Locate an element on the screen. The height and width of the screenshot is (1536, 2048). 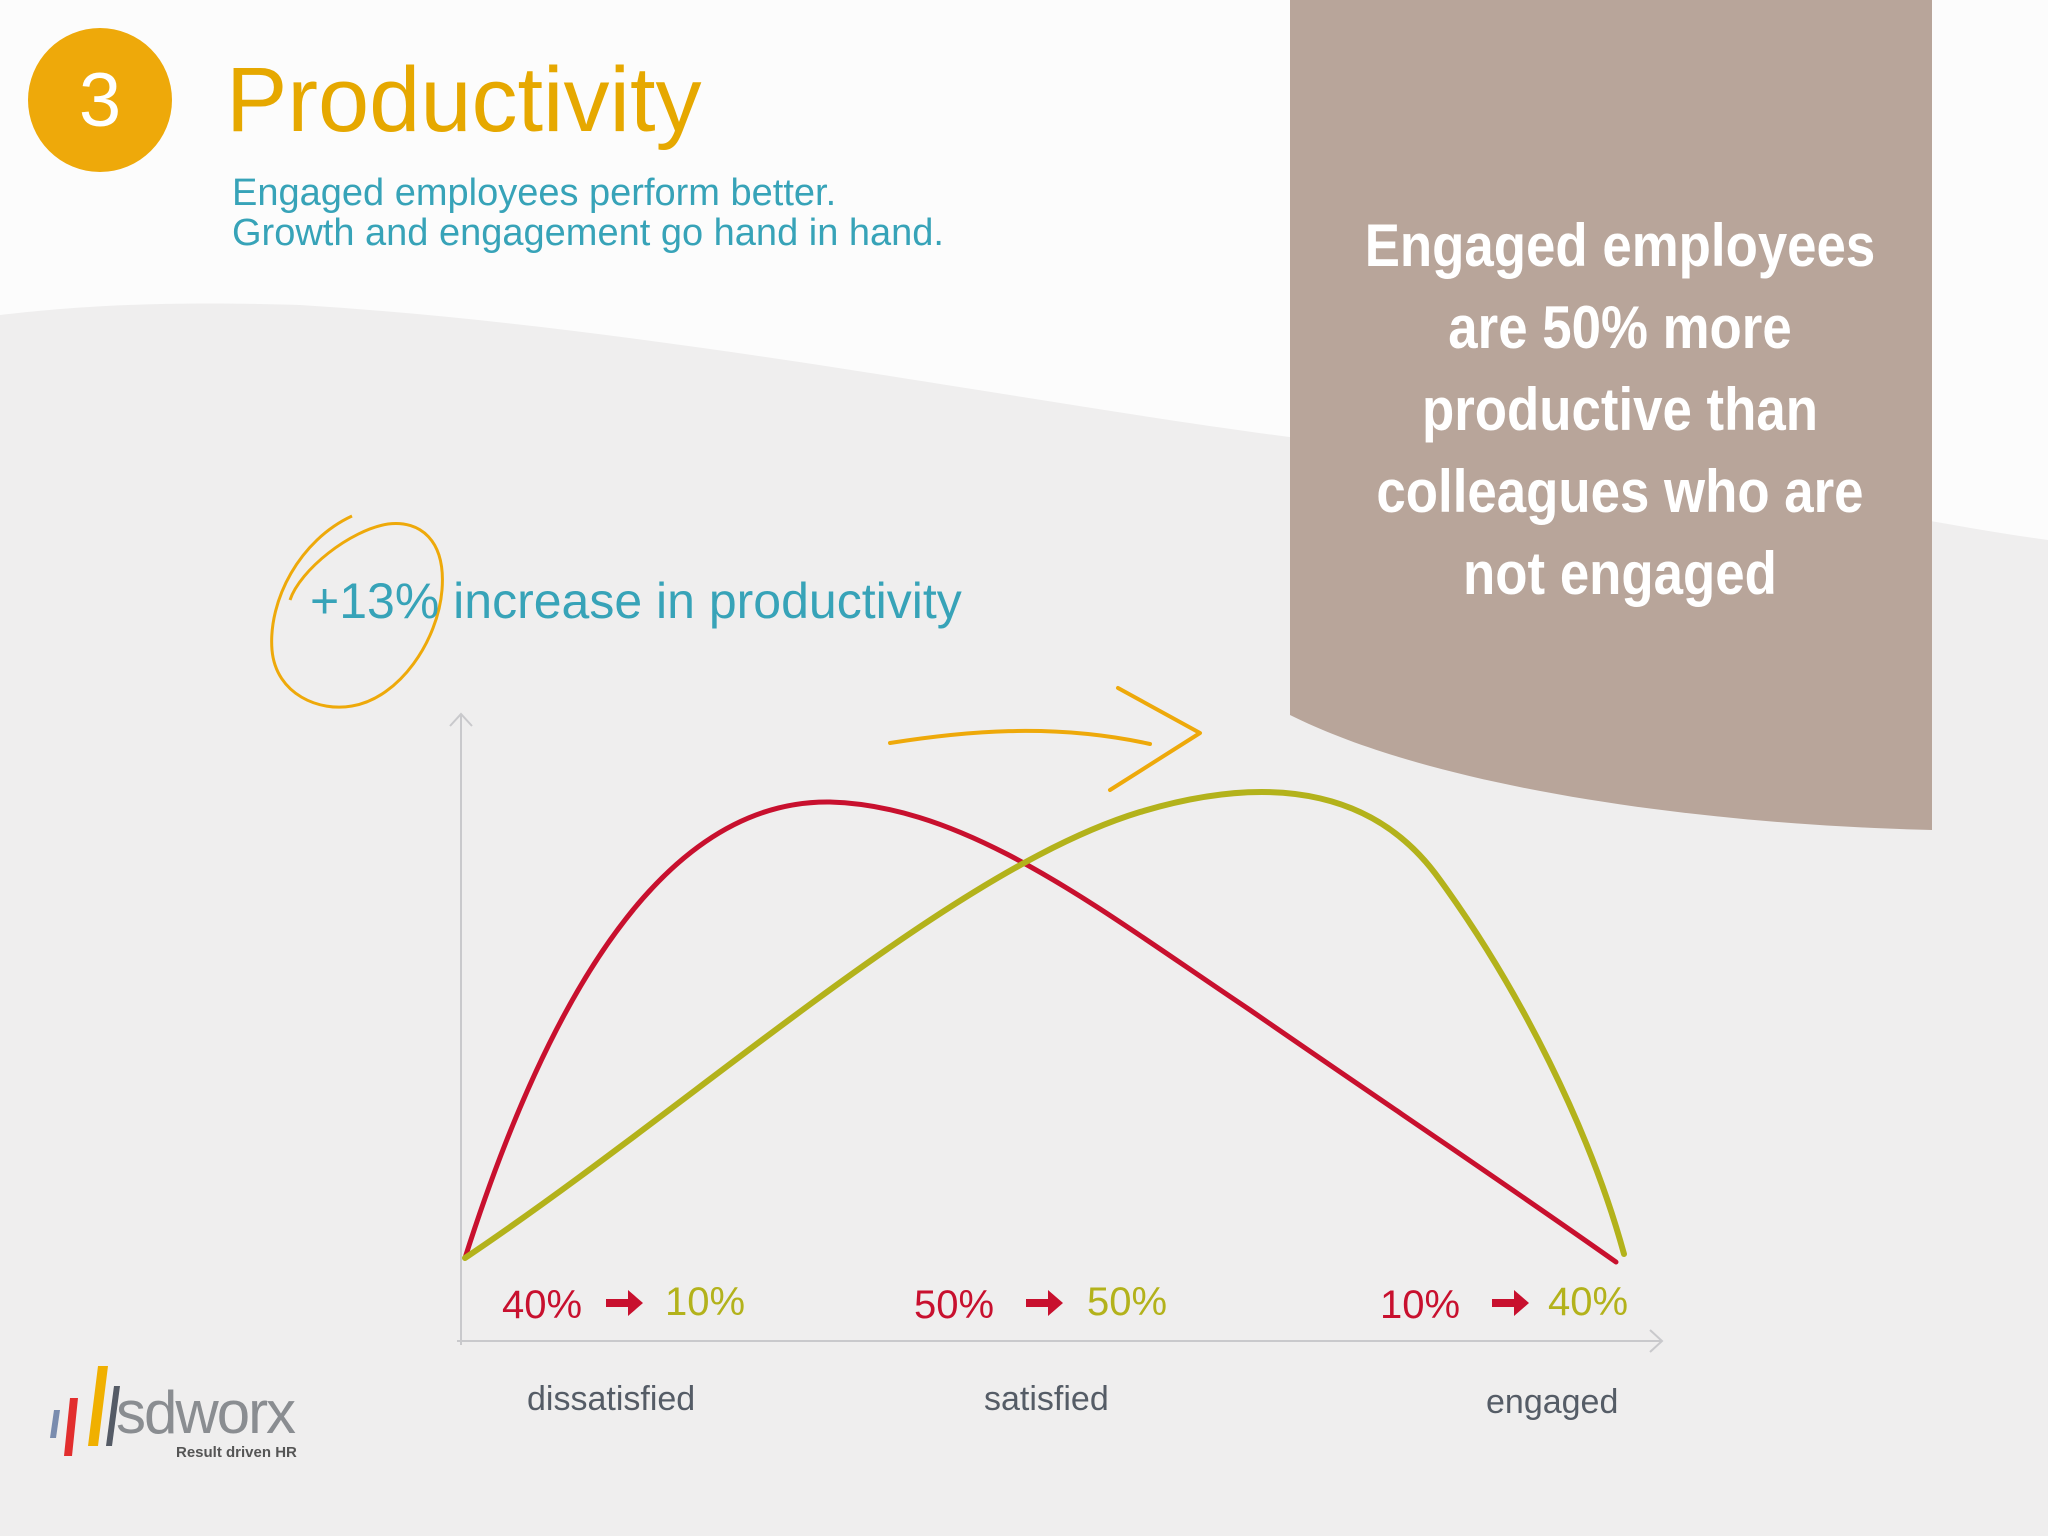
transition-to-satisfied: 50% is located at coordinates (1127, 1302).